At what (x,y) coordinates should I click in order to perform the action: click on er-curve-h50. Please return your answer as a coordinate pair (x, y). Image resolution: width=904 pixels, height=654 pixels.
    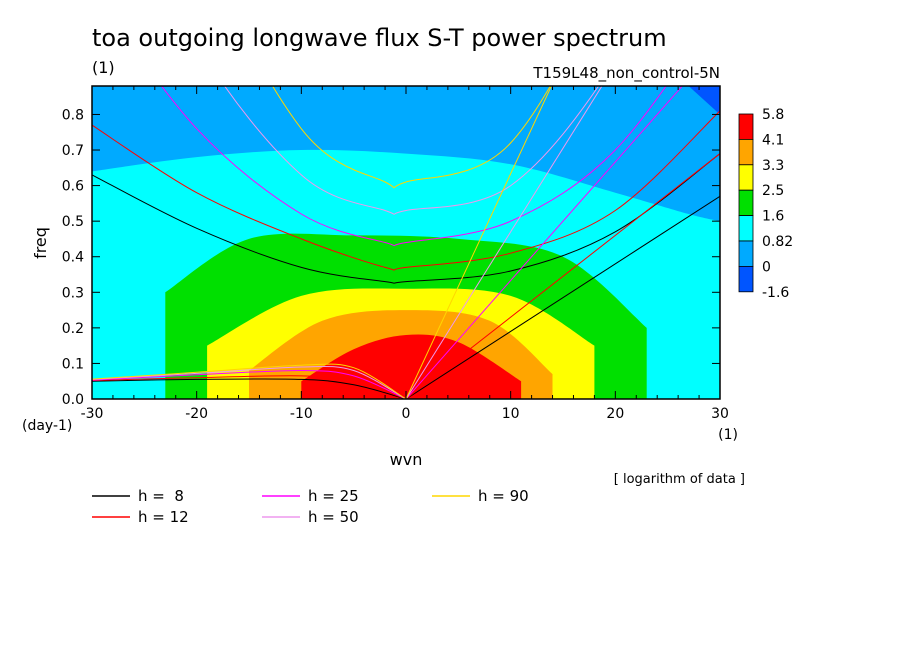
    Looking at the image, I should click on (249, 382).